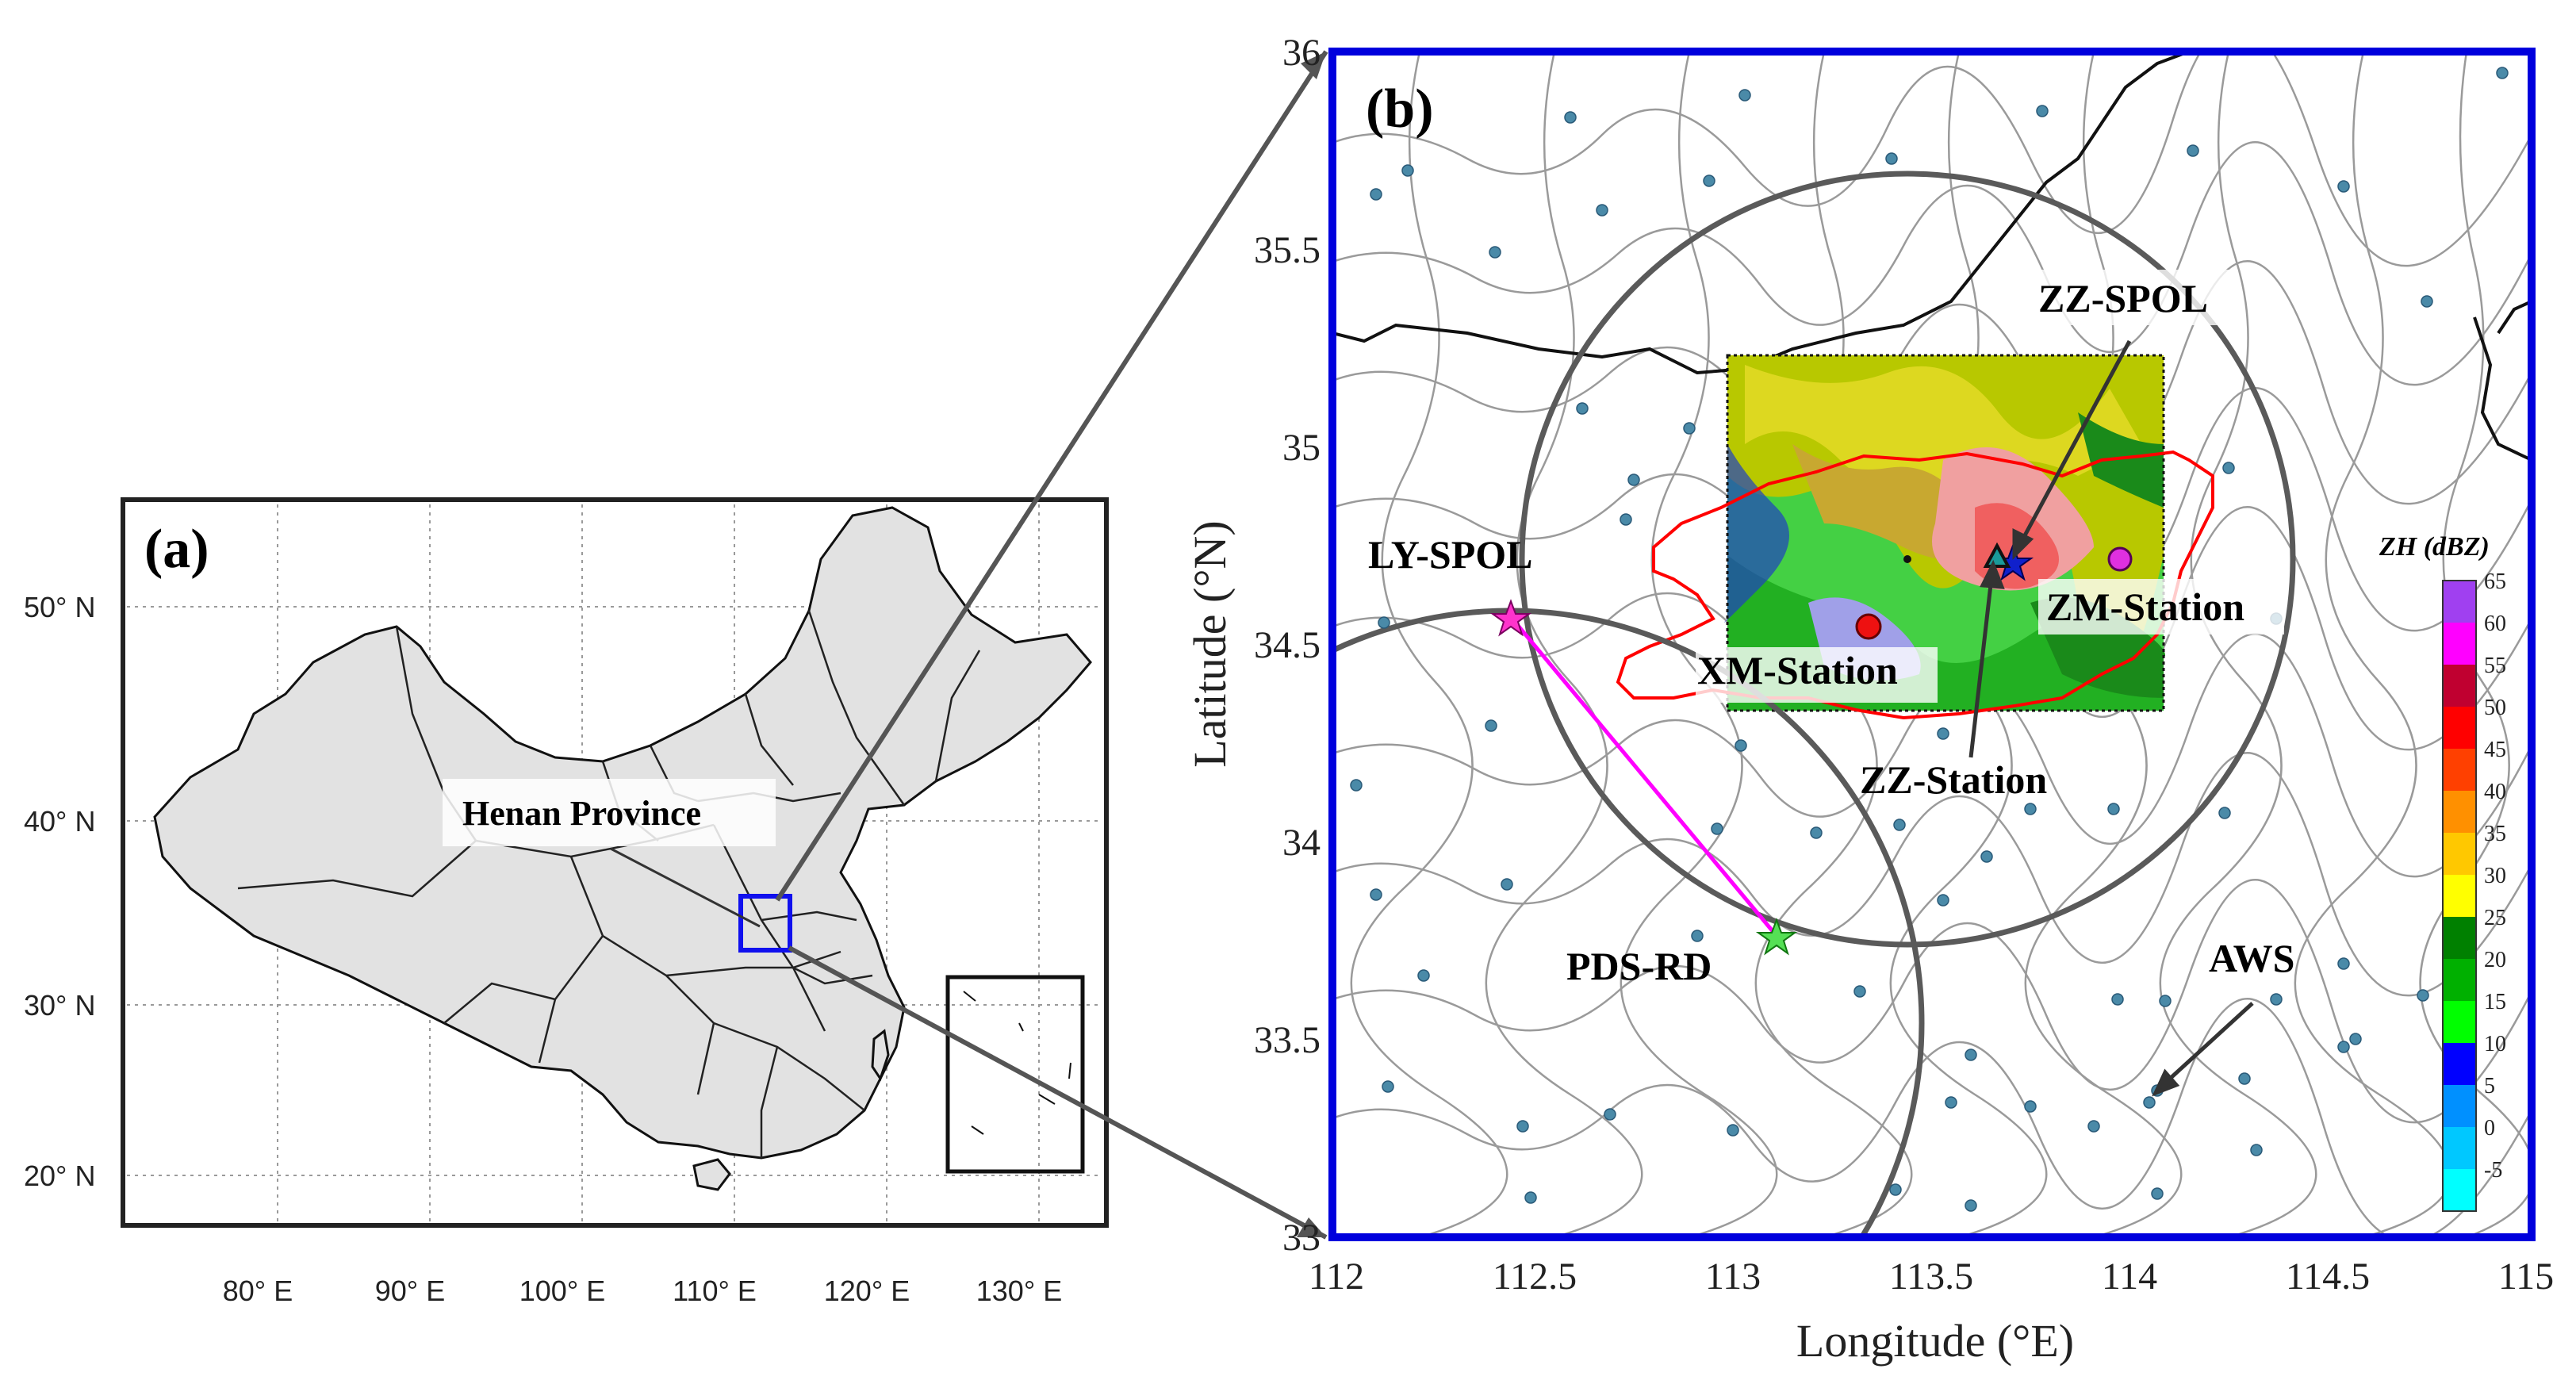  Describe the element at coordinates (1639, 966) in the screenshot. I see `pds-rd-label: PDS-RD` at that location.